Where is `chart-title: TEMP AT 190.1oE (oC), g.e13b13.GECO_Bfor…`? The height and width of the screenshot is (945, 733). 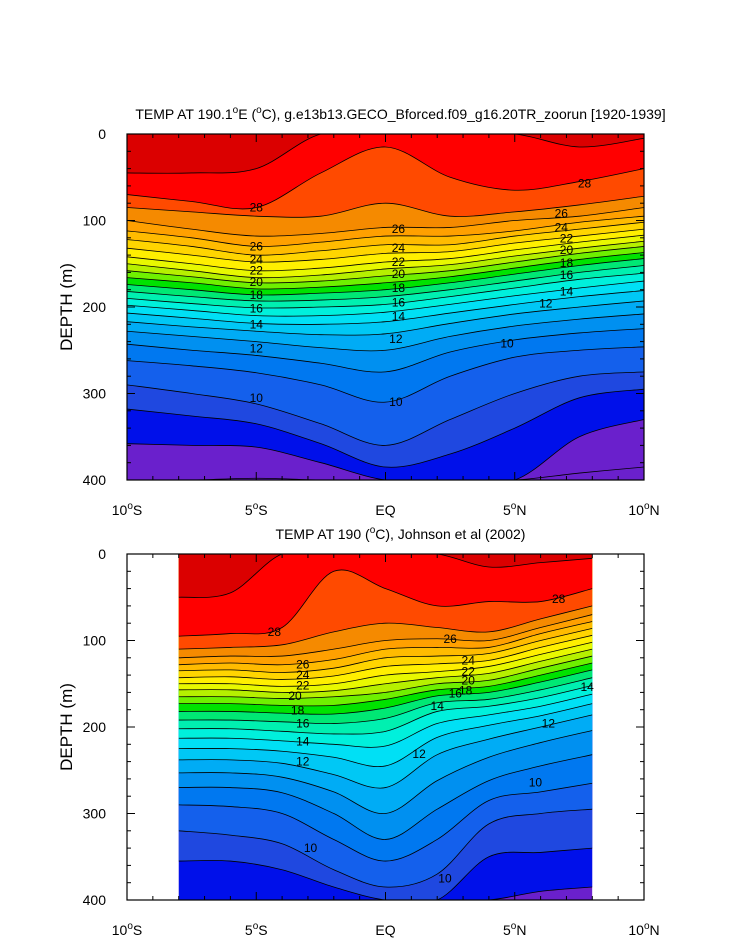
chart-title: TEMP AT 190.1oE (oC), g.e13b13.GECO_Bfor… is located at coordinates (400, 113).